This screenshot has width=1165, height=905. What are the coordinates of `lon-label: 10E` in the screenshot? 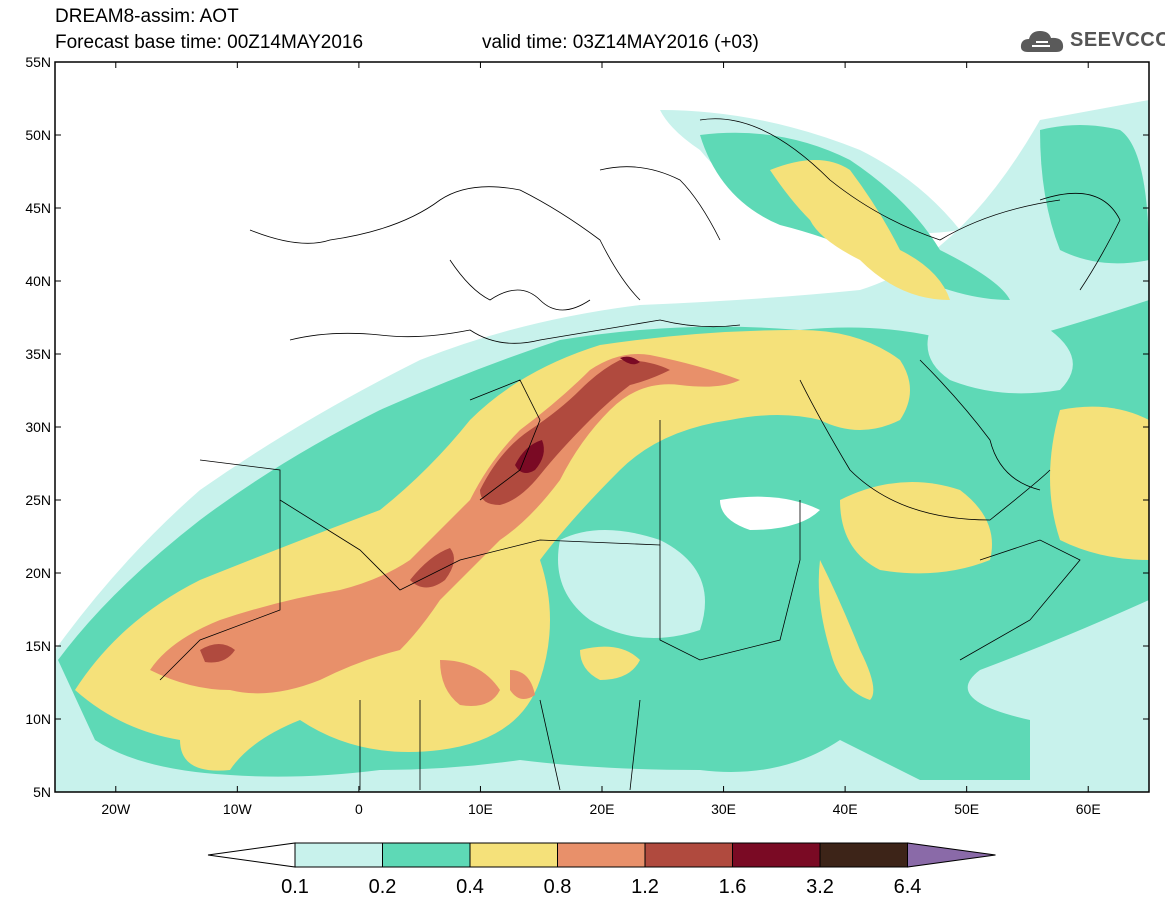 It's located at (480, 809).